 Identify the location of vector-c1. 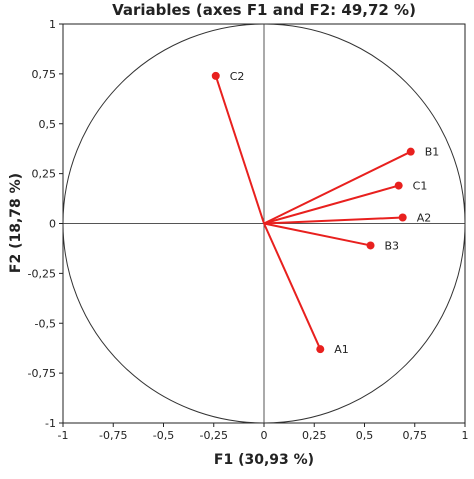
(331, 204).